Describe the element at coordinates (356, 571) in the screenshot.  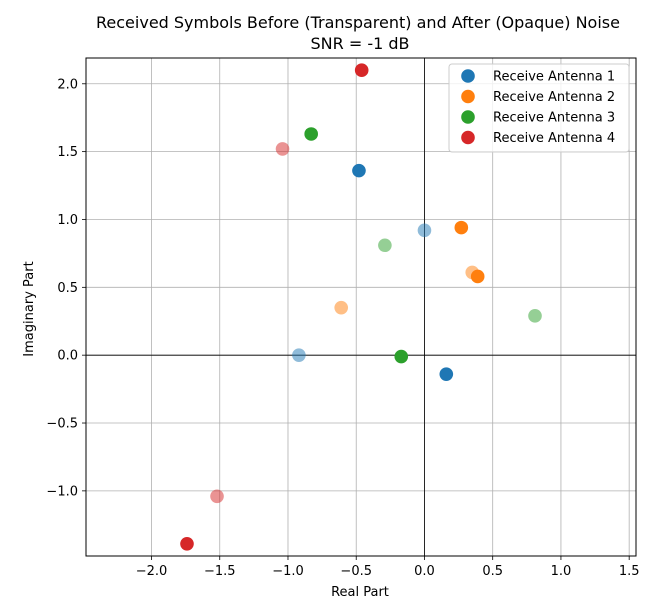
I see `x-tick-label: −0.5` at that location.